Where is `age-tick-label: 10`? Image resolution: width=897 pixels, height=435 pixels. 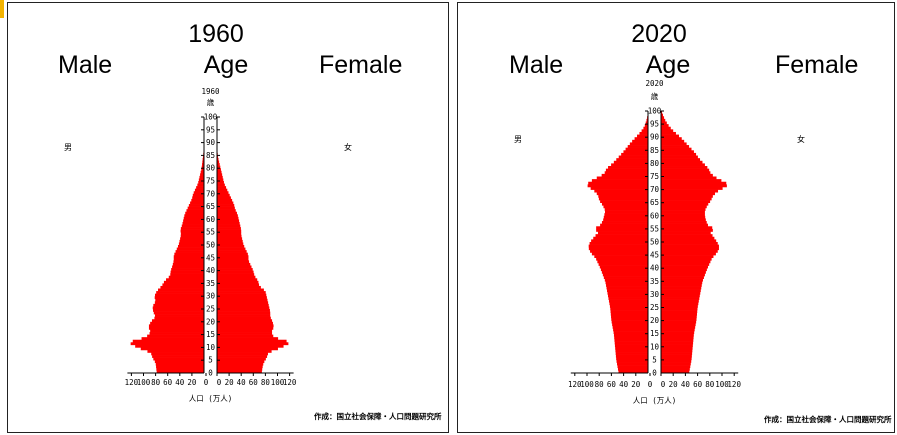
age-tick-label: 10 is located at coordinates (655, 346).